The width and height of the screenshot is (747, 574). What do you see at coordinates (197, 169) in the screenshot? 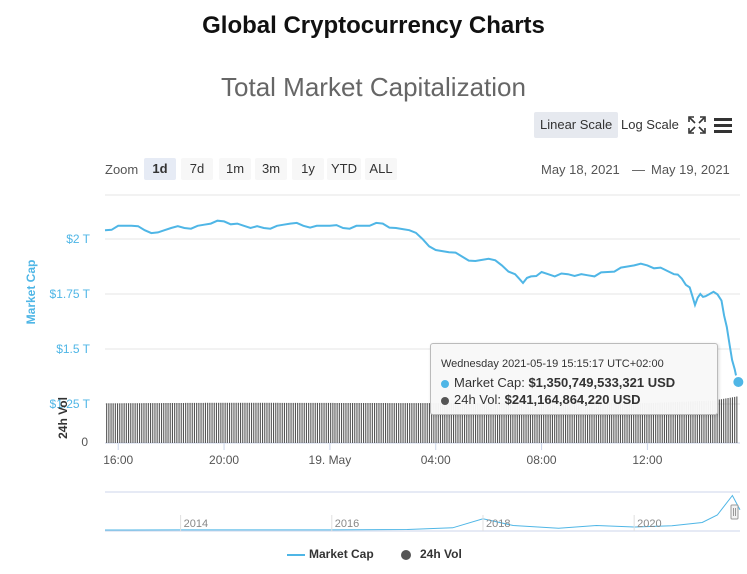
I see `zoom-button-7d: 7d` at bounding box center [197, 169].